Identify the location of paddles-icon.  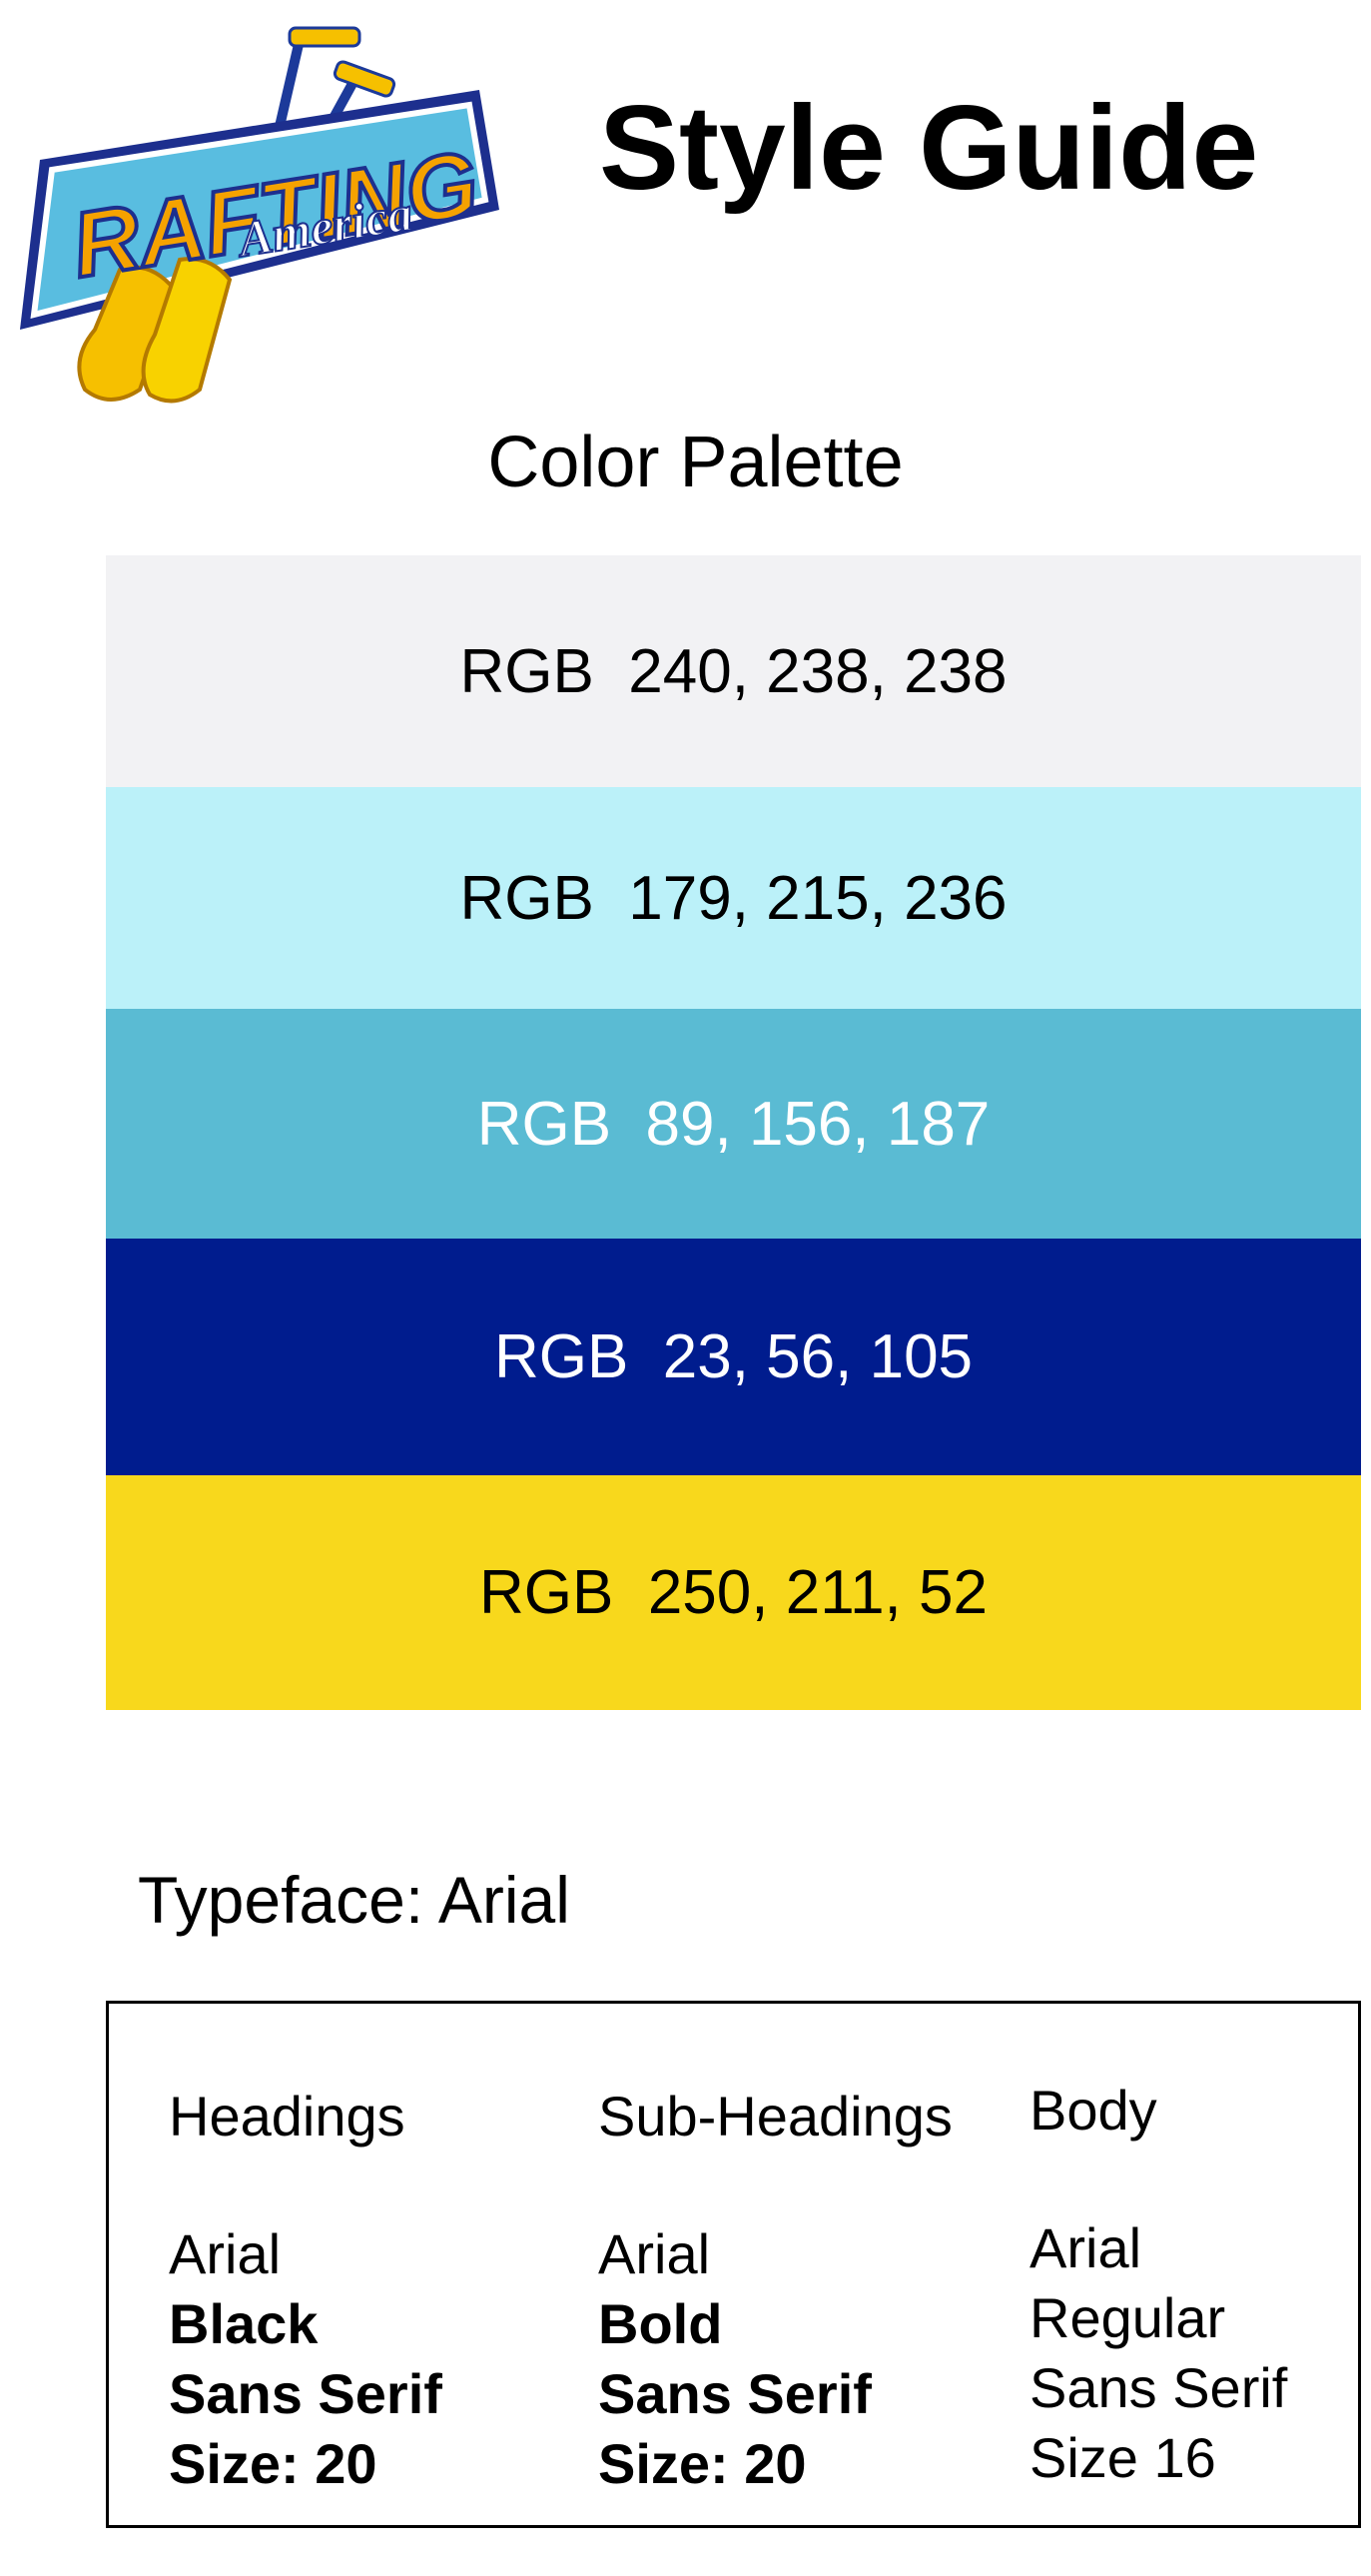
(155, 331).